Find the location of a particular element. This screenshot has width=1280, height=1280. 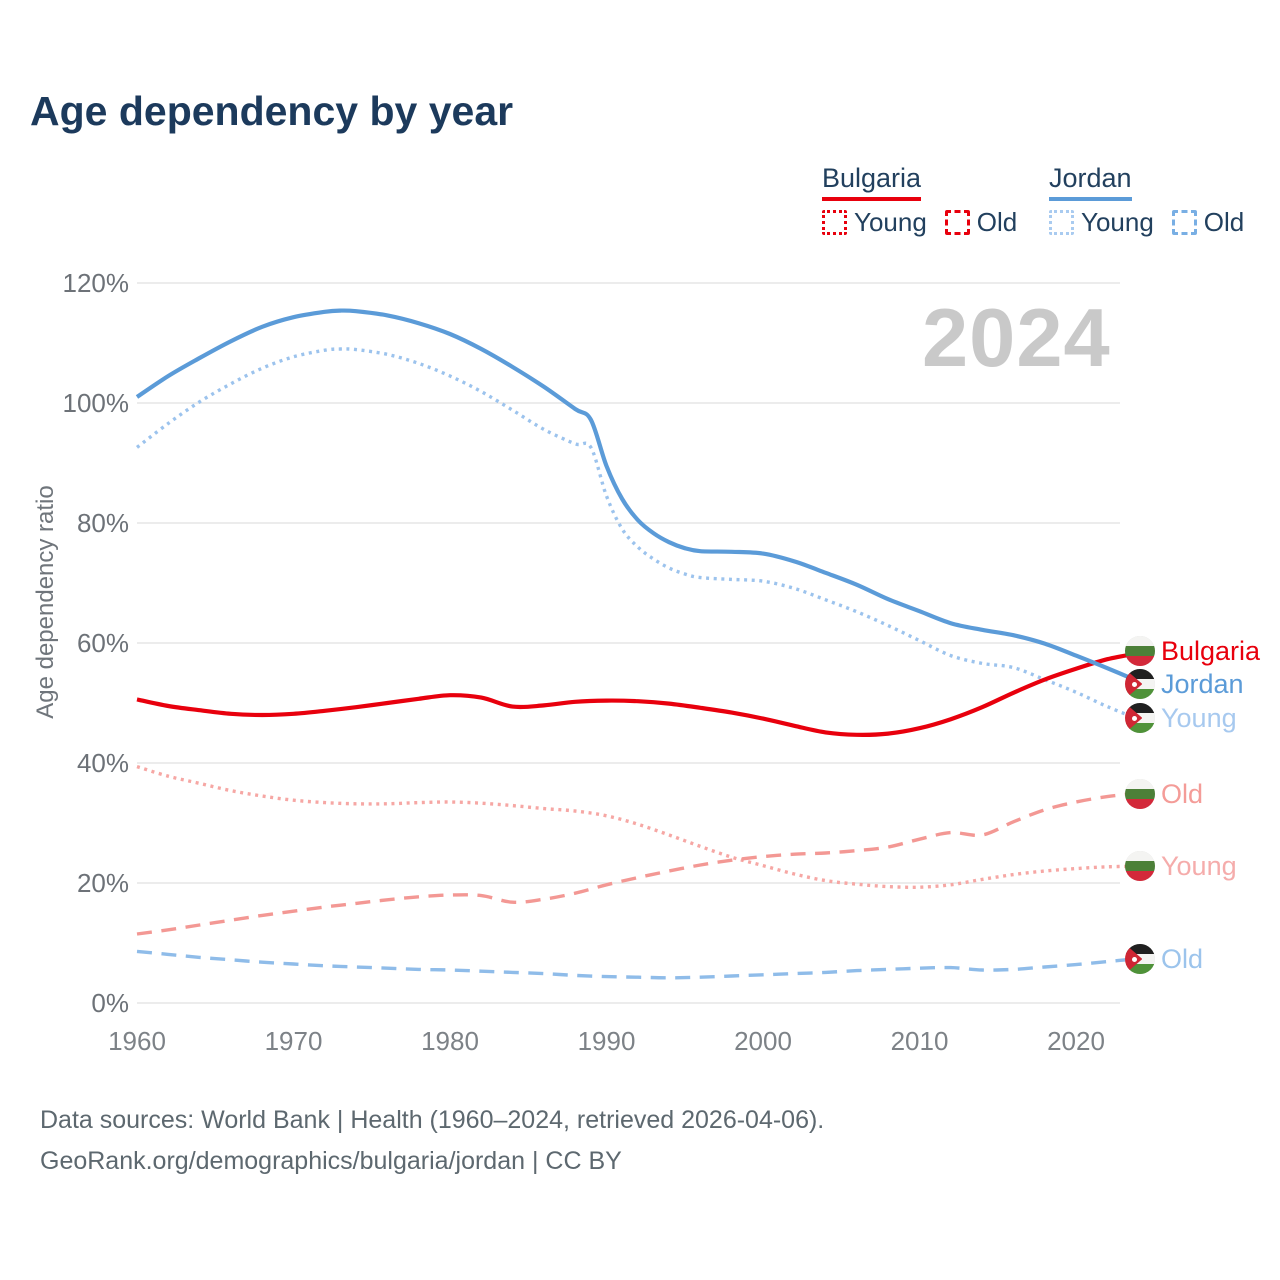

end-label-text: Bulgaria is located at coordinates (1211, 650).